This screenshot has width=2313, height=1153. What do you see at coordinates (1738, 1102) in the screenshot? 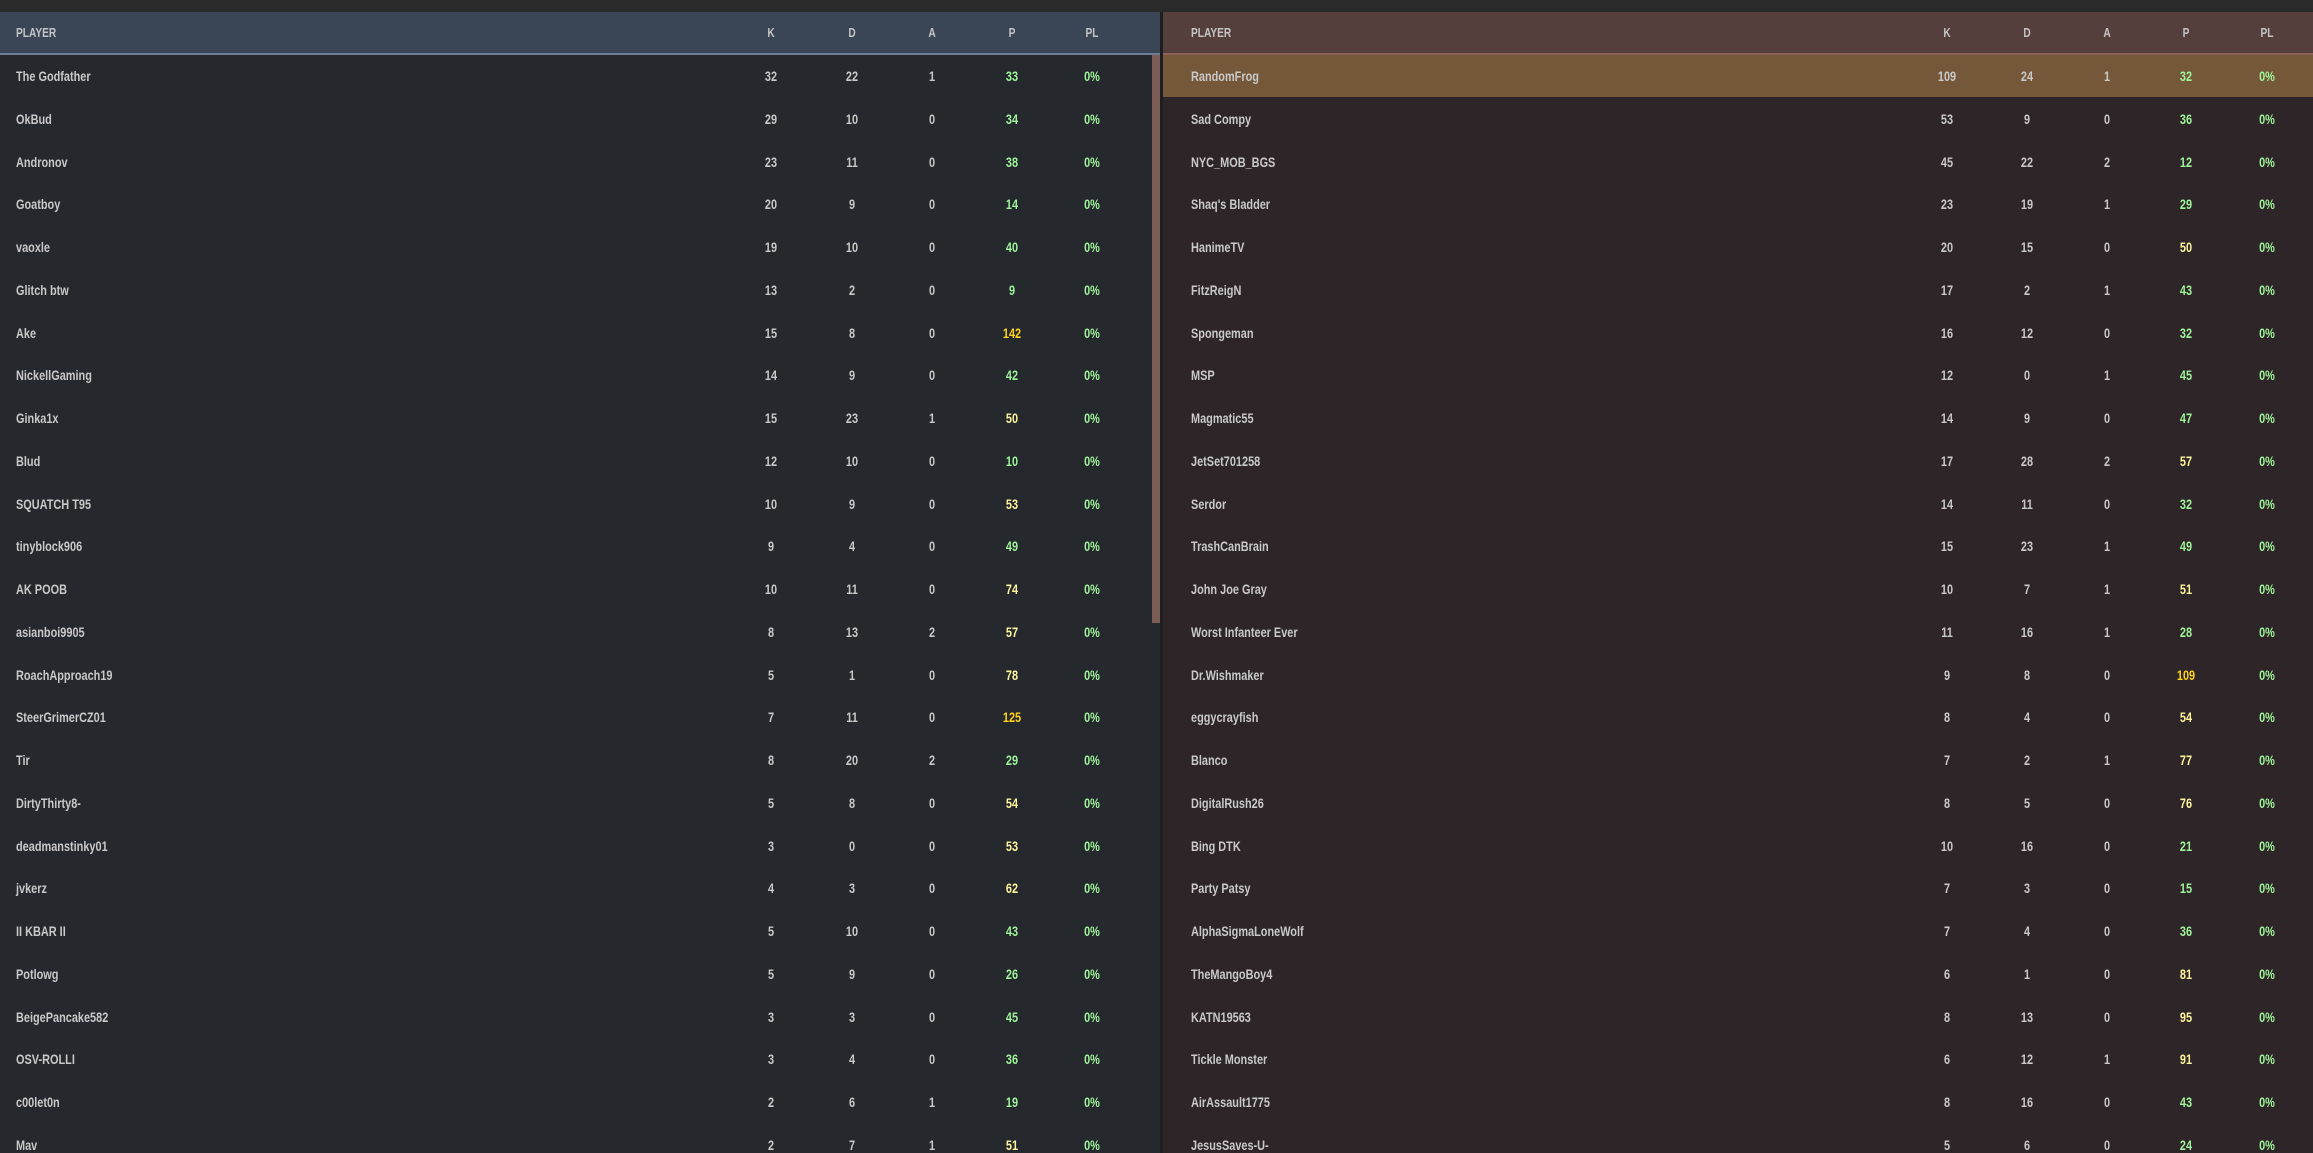
I see `player-row: AirAssault1775 8 16 0 43 0%` at bounding box center [1738, 1102].